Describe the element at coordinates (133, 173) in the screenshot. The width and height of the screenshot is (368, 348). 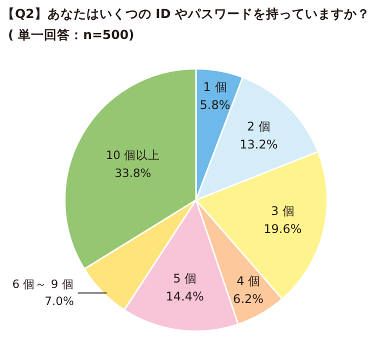
I see `data-label: 33.8%` at that location.